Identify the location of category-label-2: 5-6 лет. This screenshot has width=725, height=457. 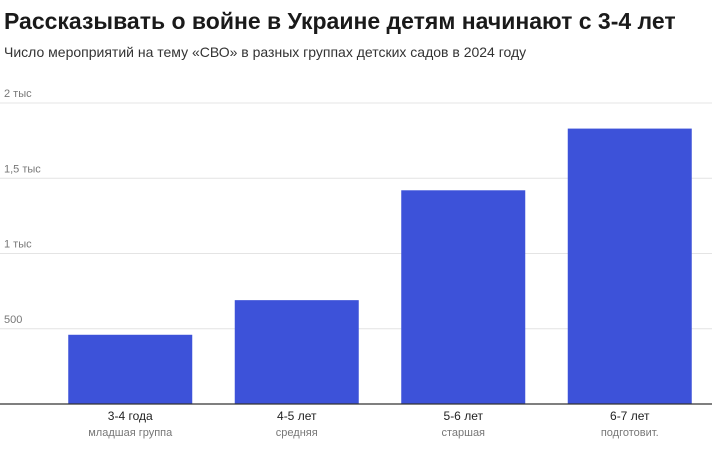
(464, 416).